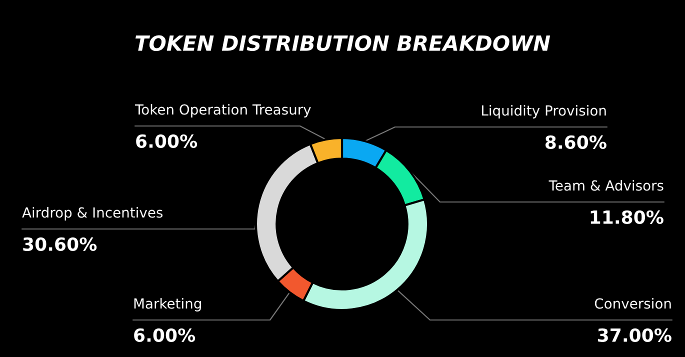 This screenshot has height=357, width=685. Describe the element at coordinates (606, 185) in the screenshot. I see `slice-label: Team & Advisors` at that location.